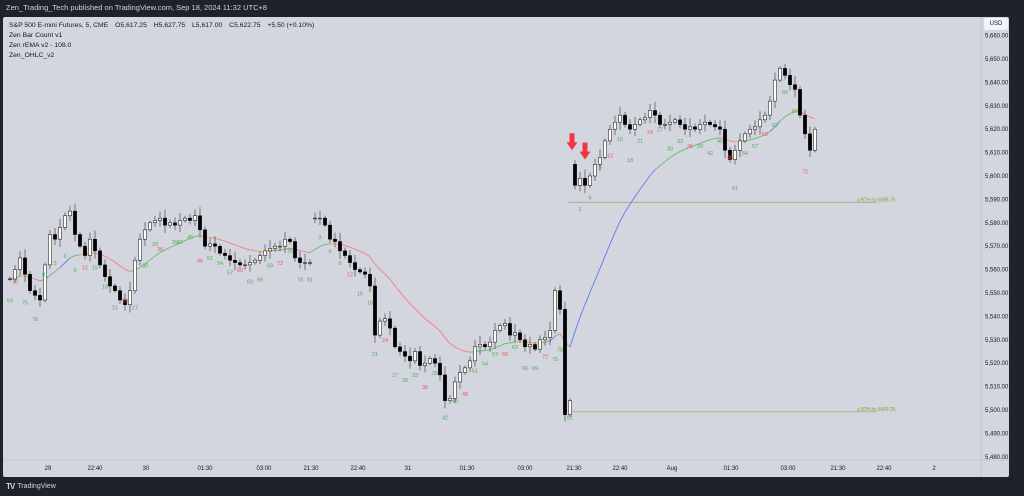 This screenshot has width=1024, height=496. I want to click on price-tick-label: 5,550.00, so click(997, 294).